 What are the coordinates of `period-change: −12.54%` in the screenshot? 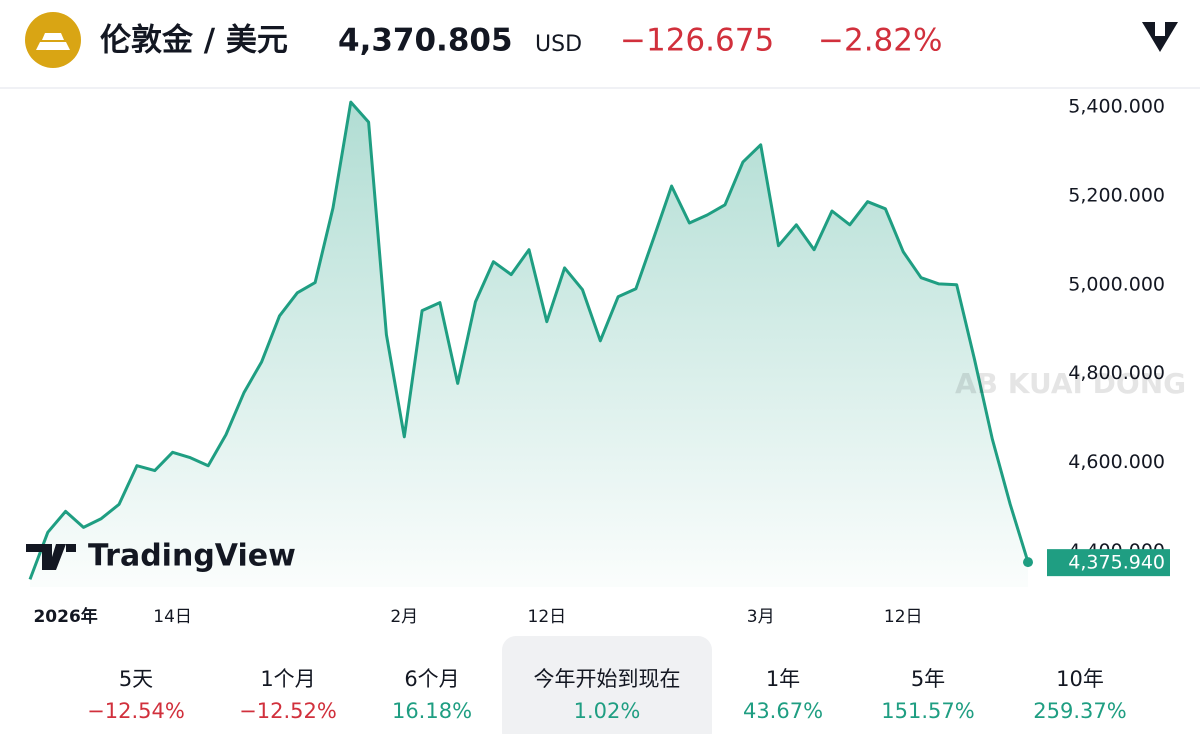 It's located at (136, 711).